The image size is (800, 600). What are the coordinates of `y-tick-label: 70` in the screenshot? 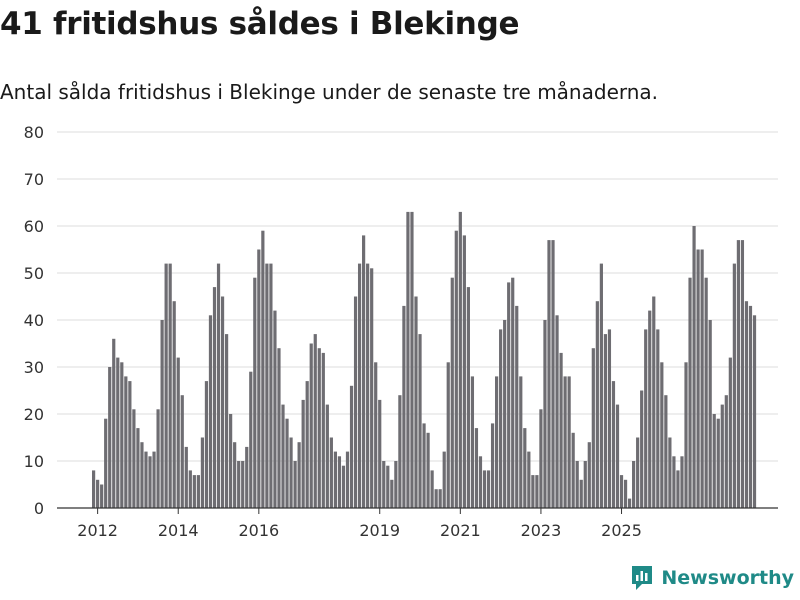 It's located at (34, 179).